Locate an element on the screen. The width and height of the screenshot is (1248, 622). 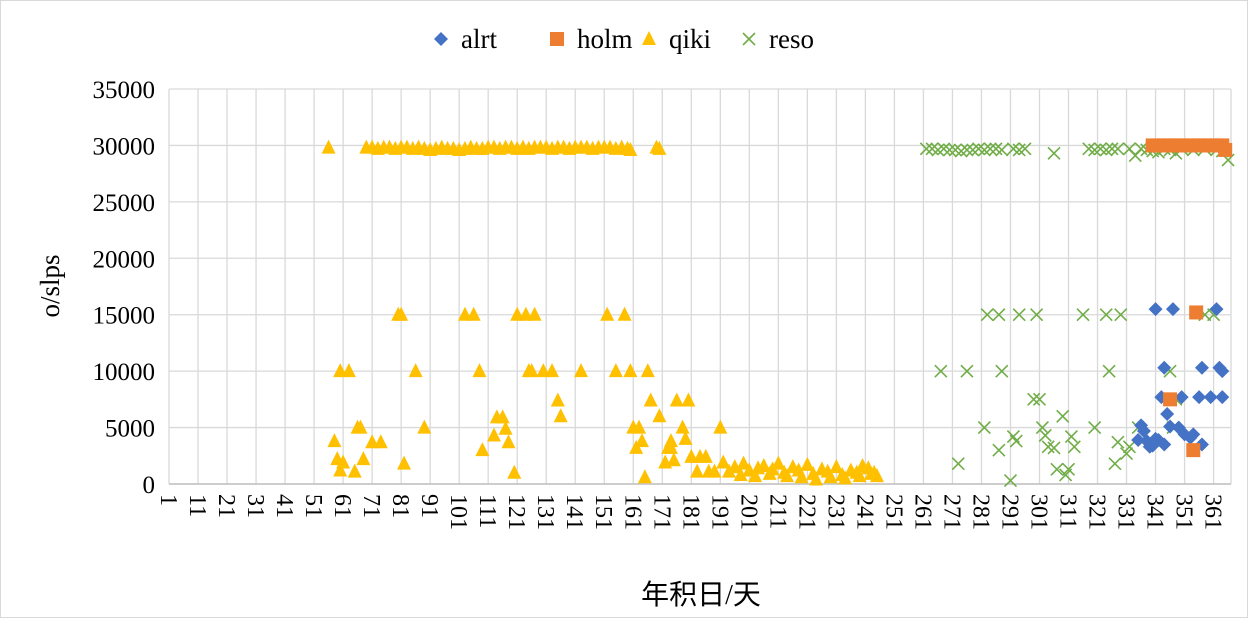
legend-marker-reso is located at coordinates (749, 39).